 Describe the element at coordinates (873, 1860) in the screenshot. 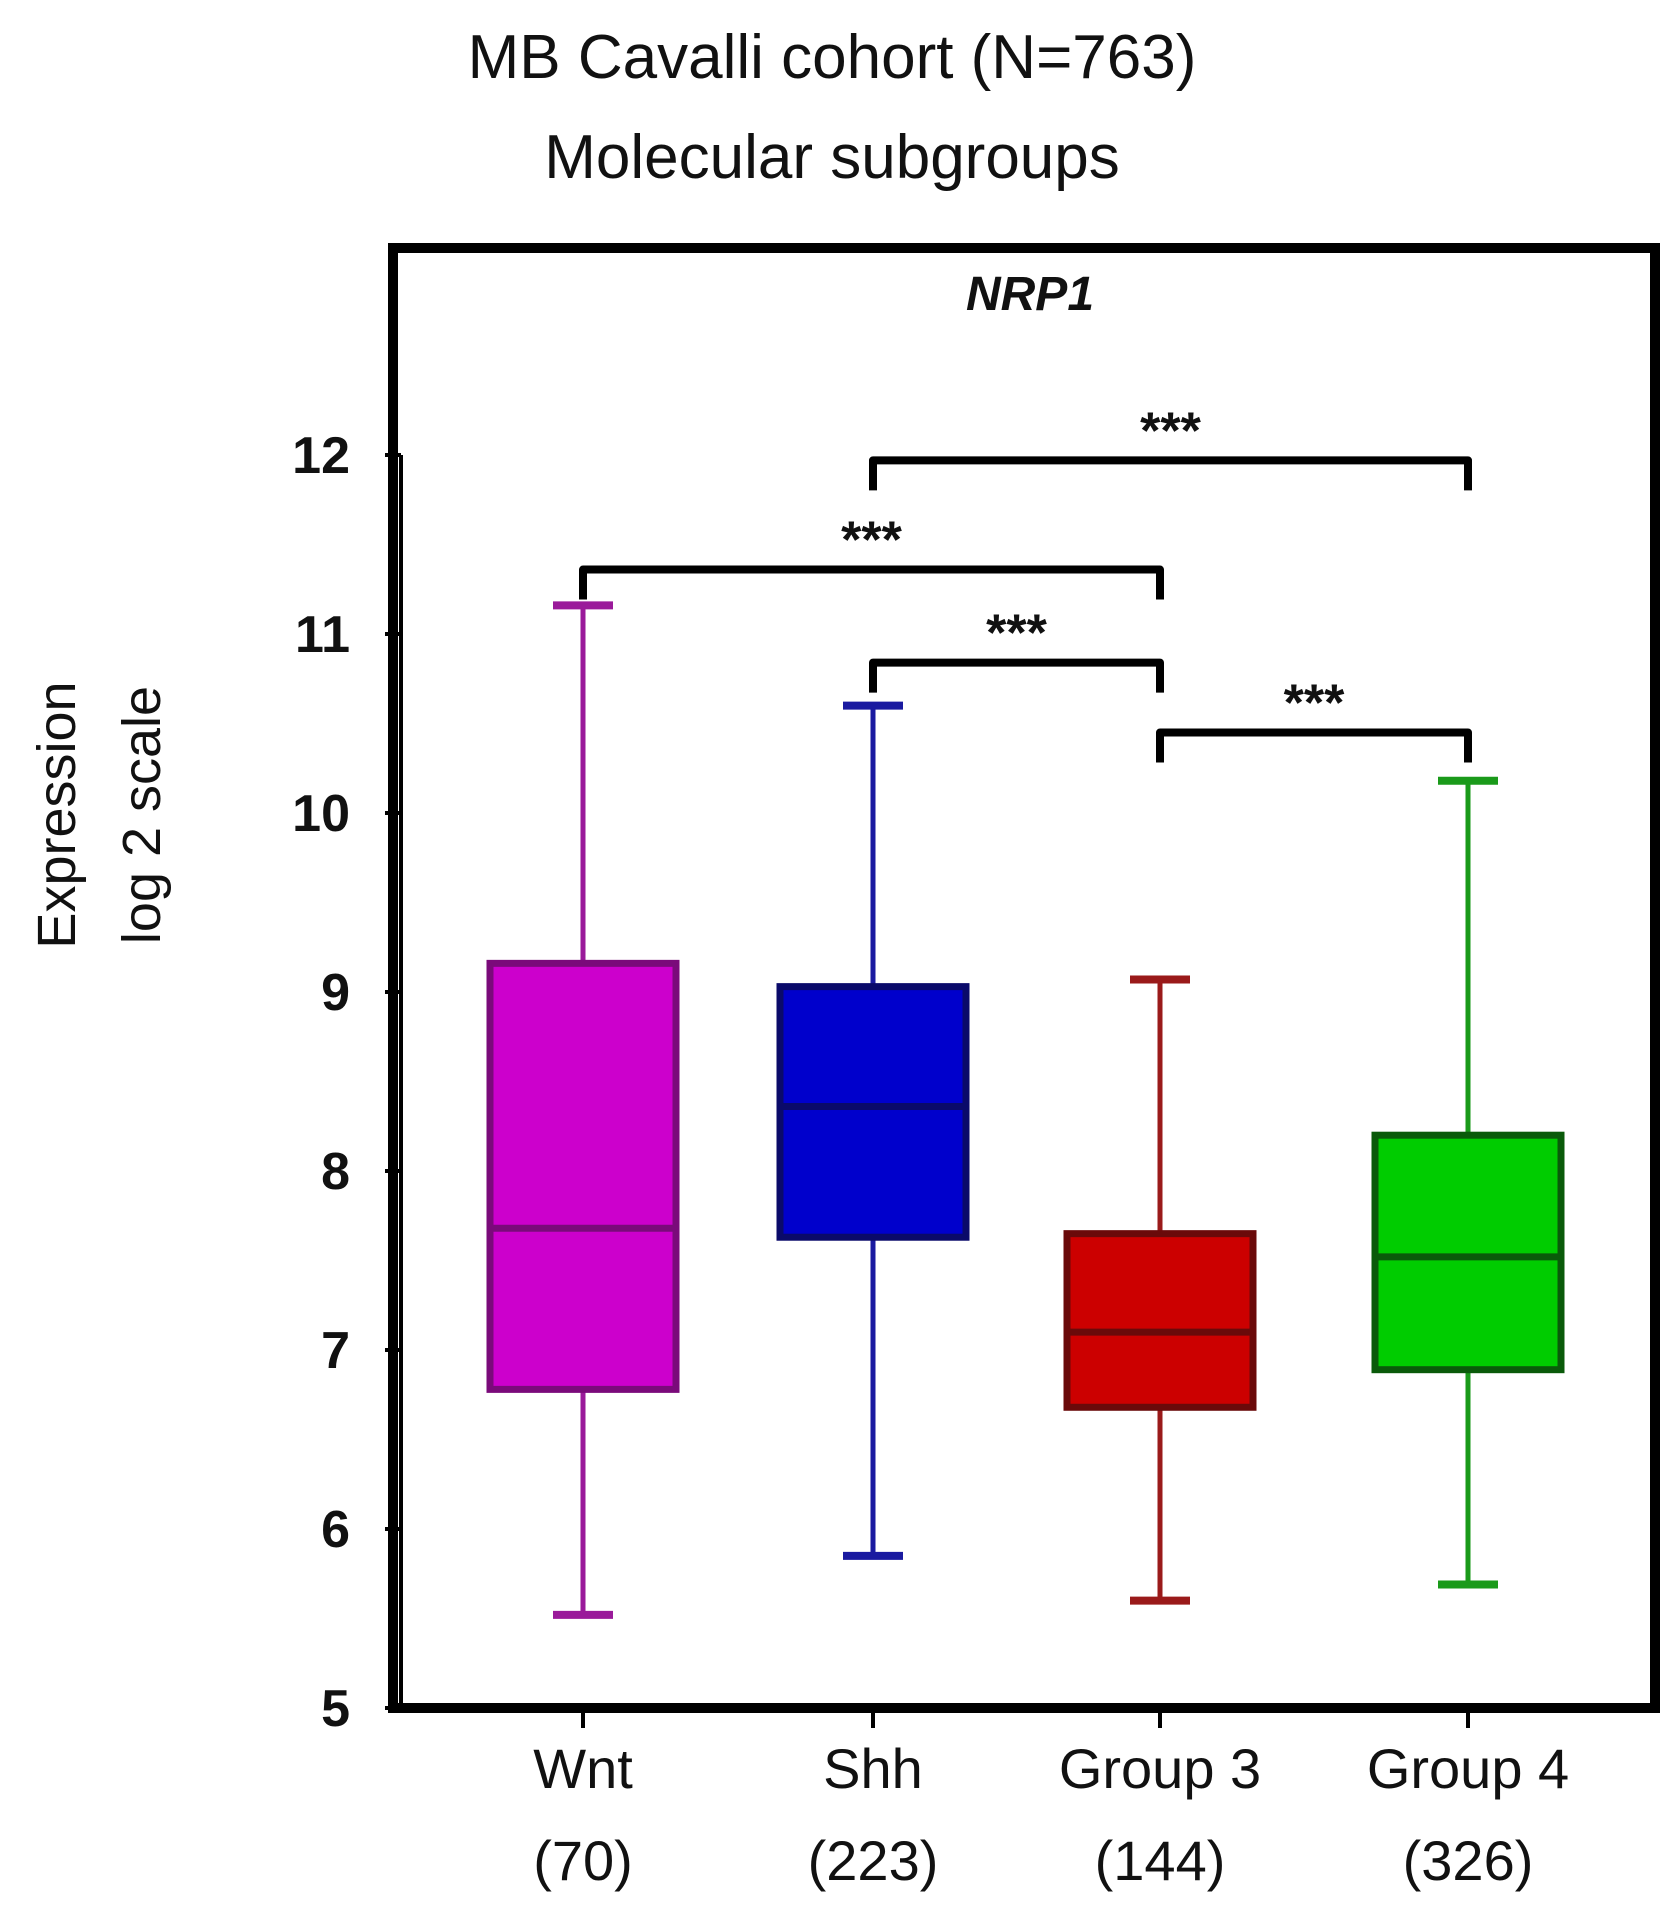

I see `x-category-count: (223)` at that location.